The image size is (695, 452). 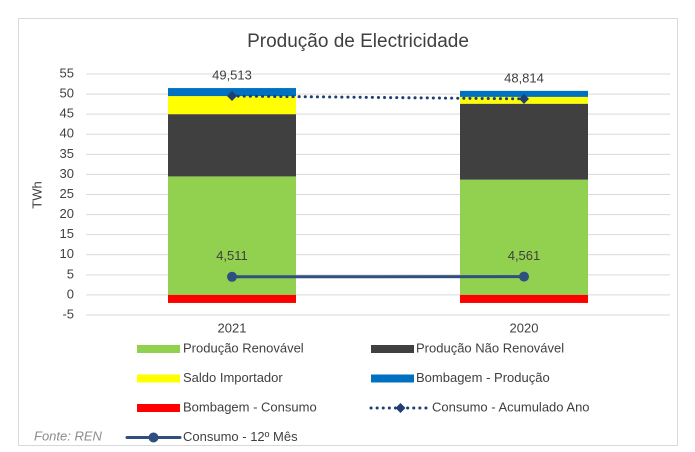 I want to click on y-tick-label: 20, so click(x=67, y=213).